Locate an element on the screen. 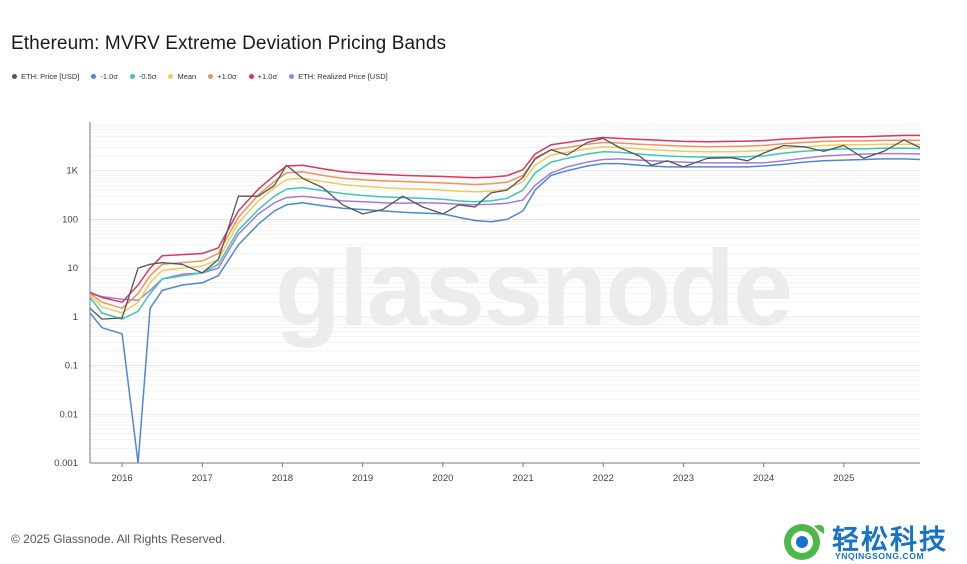  legend-label: ETH: Price [USD] is located at coordinates (50, 76).